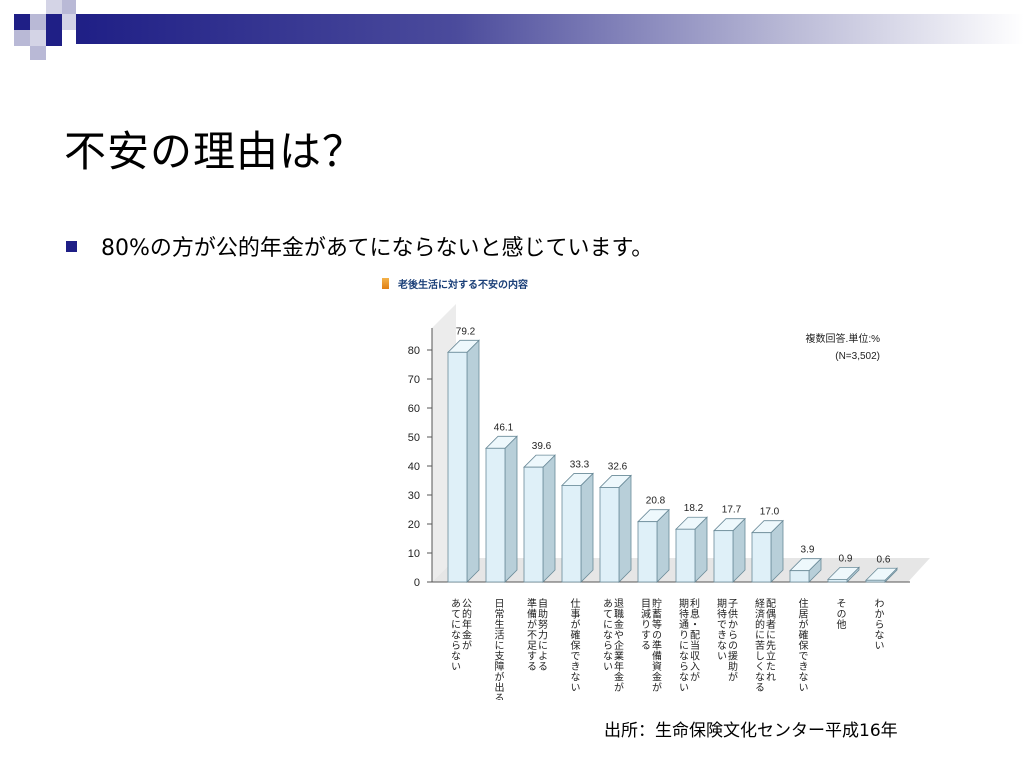 Image resolution: width=1024 pixels, height=768 pixels. I want to click on bar-value-label: 32.6, so click(618, 466).